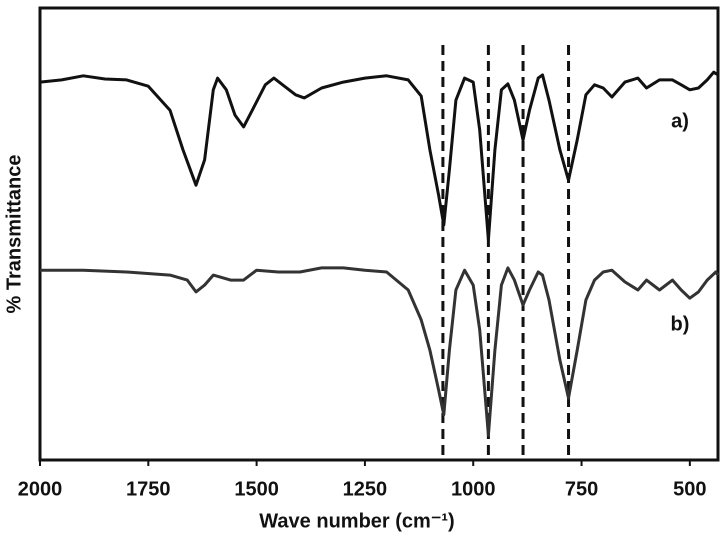  What do you see at coordinates (689, 489) in the screenshot?
I see `x-tick-label: 500` at bounding box center [689, 489].